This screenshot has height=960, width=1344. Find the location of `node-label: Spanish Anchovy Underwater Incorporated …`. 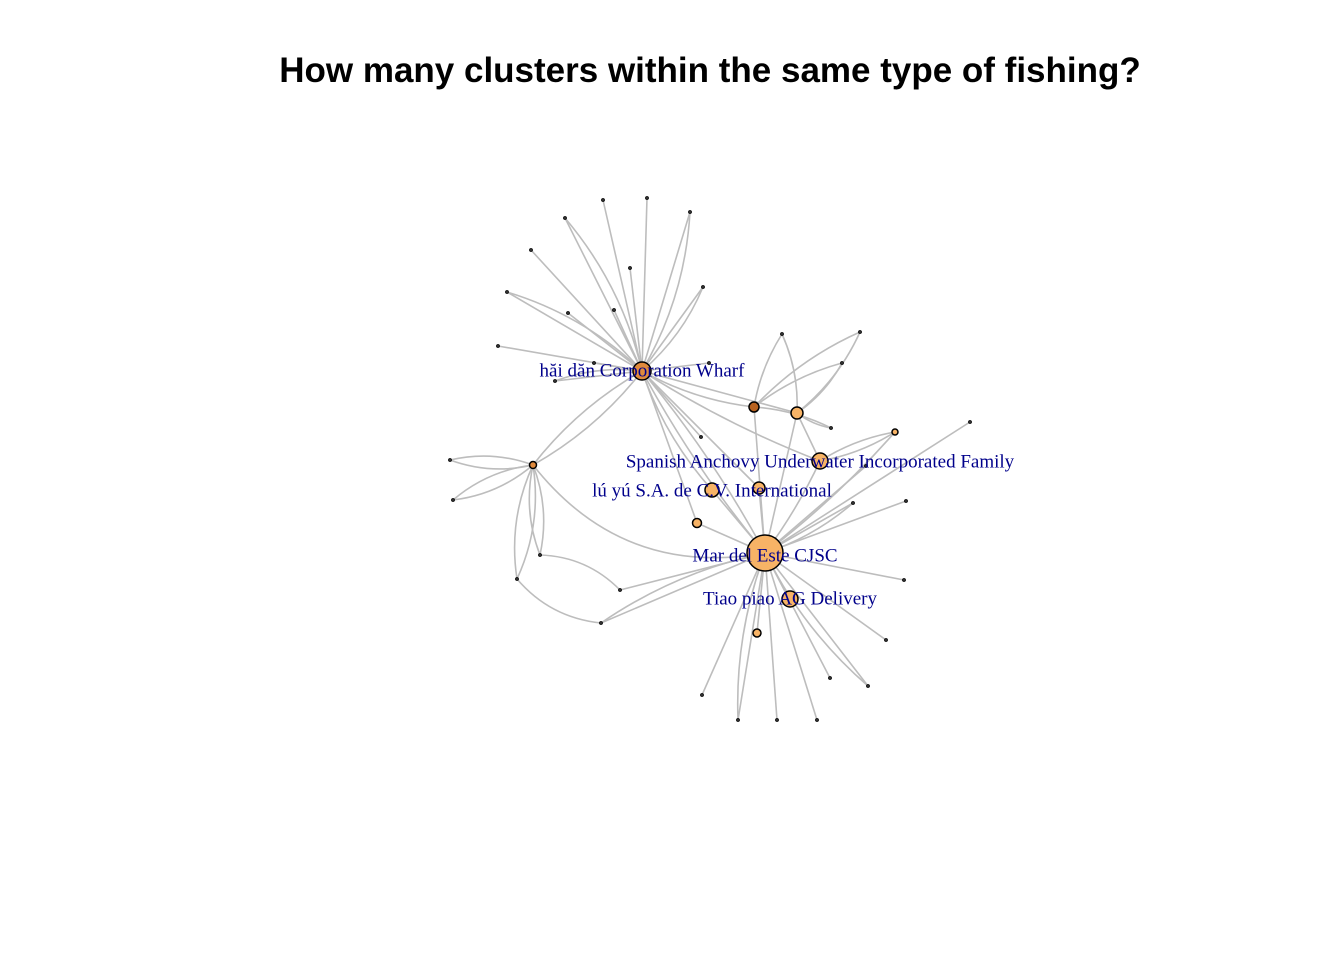

node-label: Spanish Anchovy Underwater Incorporated … is located at coordinates (820, 461).